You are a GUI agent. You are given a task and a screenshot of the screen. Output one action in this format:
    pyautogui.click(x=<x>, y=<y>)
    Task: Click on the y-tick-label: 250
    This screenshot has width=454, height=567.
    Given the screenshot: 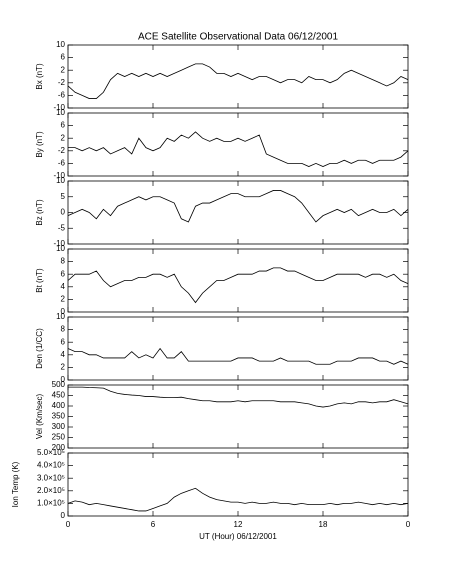 What is the action you would take?
    pyautogui.click(x=59, y=437)
    